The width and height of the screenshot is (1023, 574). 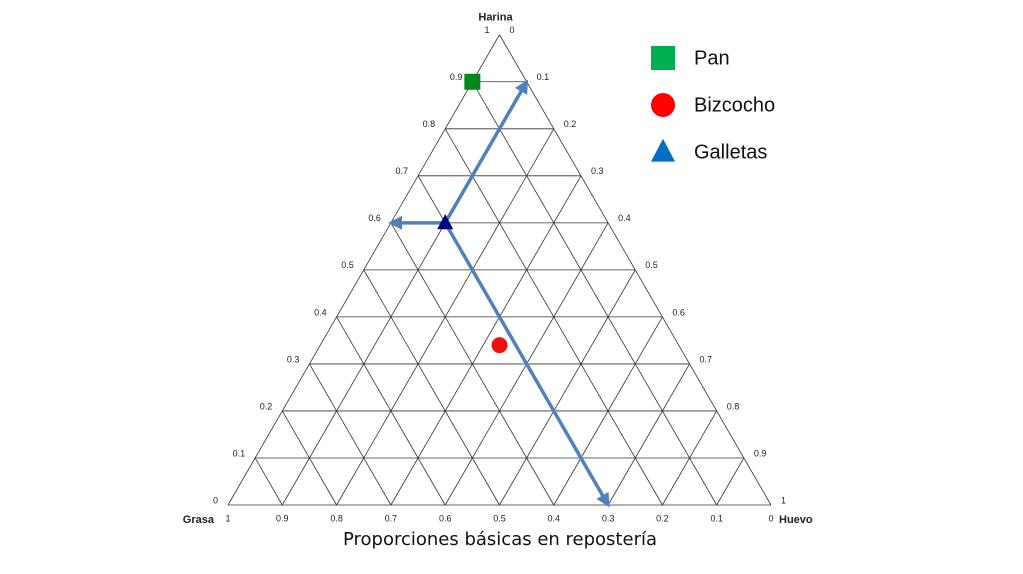 I want to click on legend-label: Bizcocho, so click(x=734, y=105).